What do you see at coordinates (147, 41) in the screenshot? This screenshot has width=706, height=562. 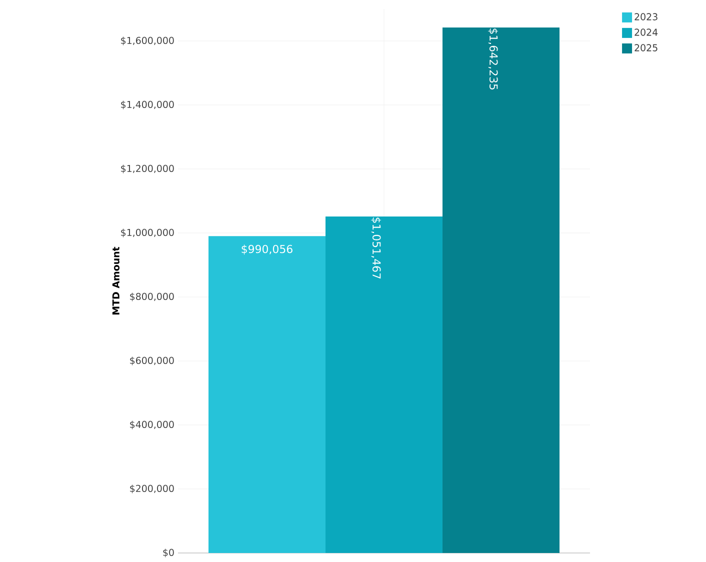 I see `y-tick-label: $1,600,000` at bounding box center [147, 41].